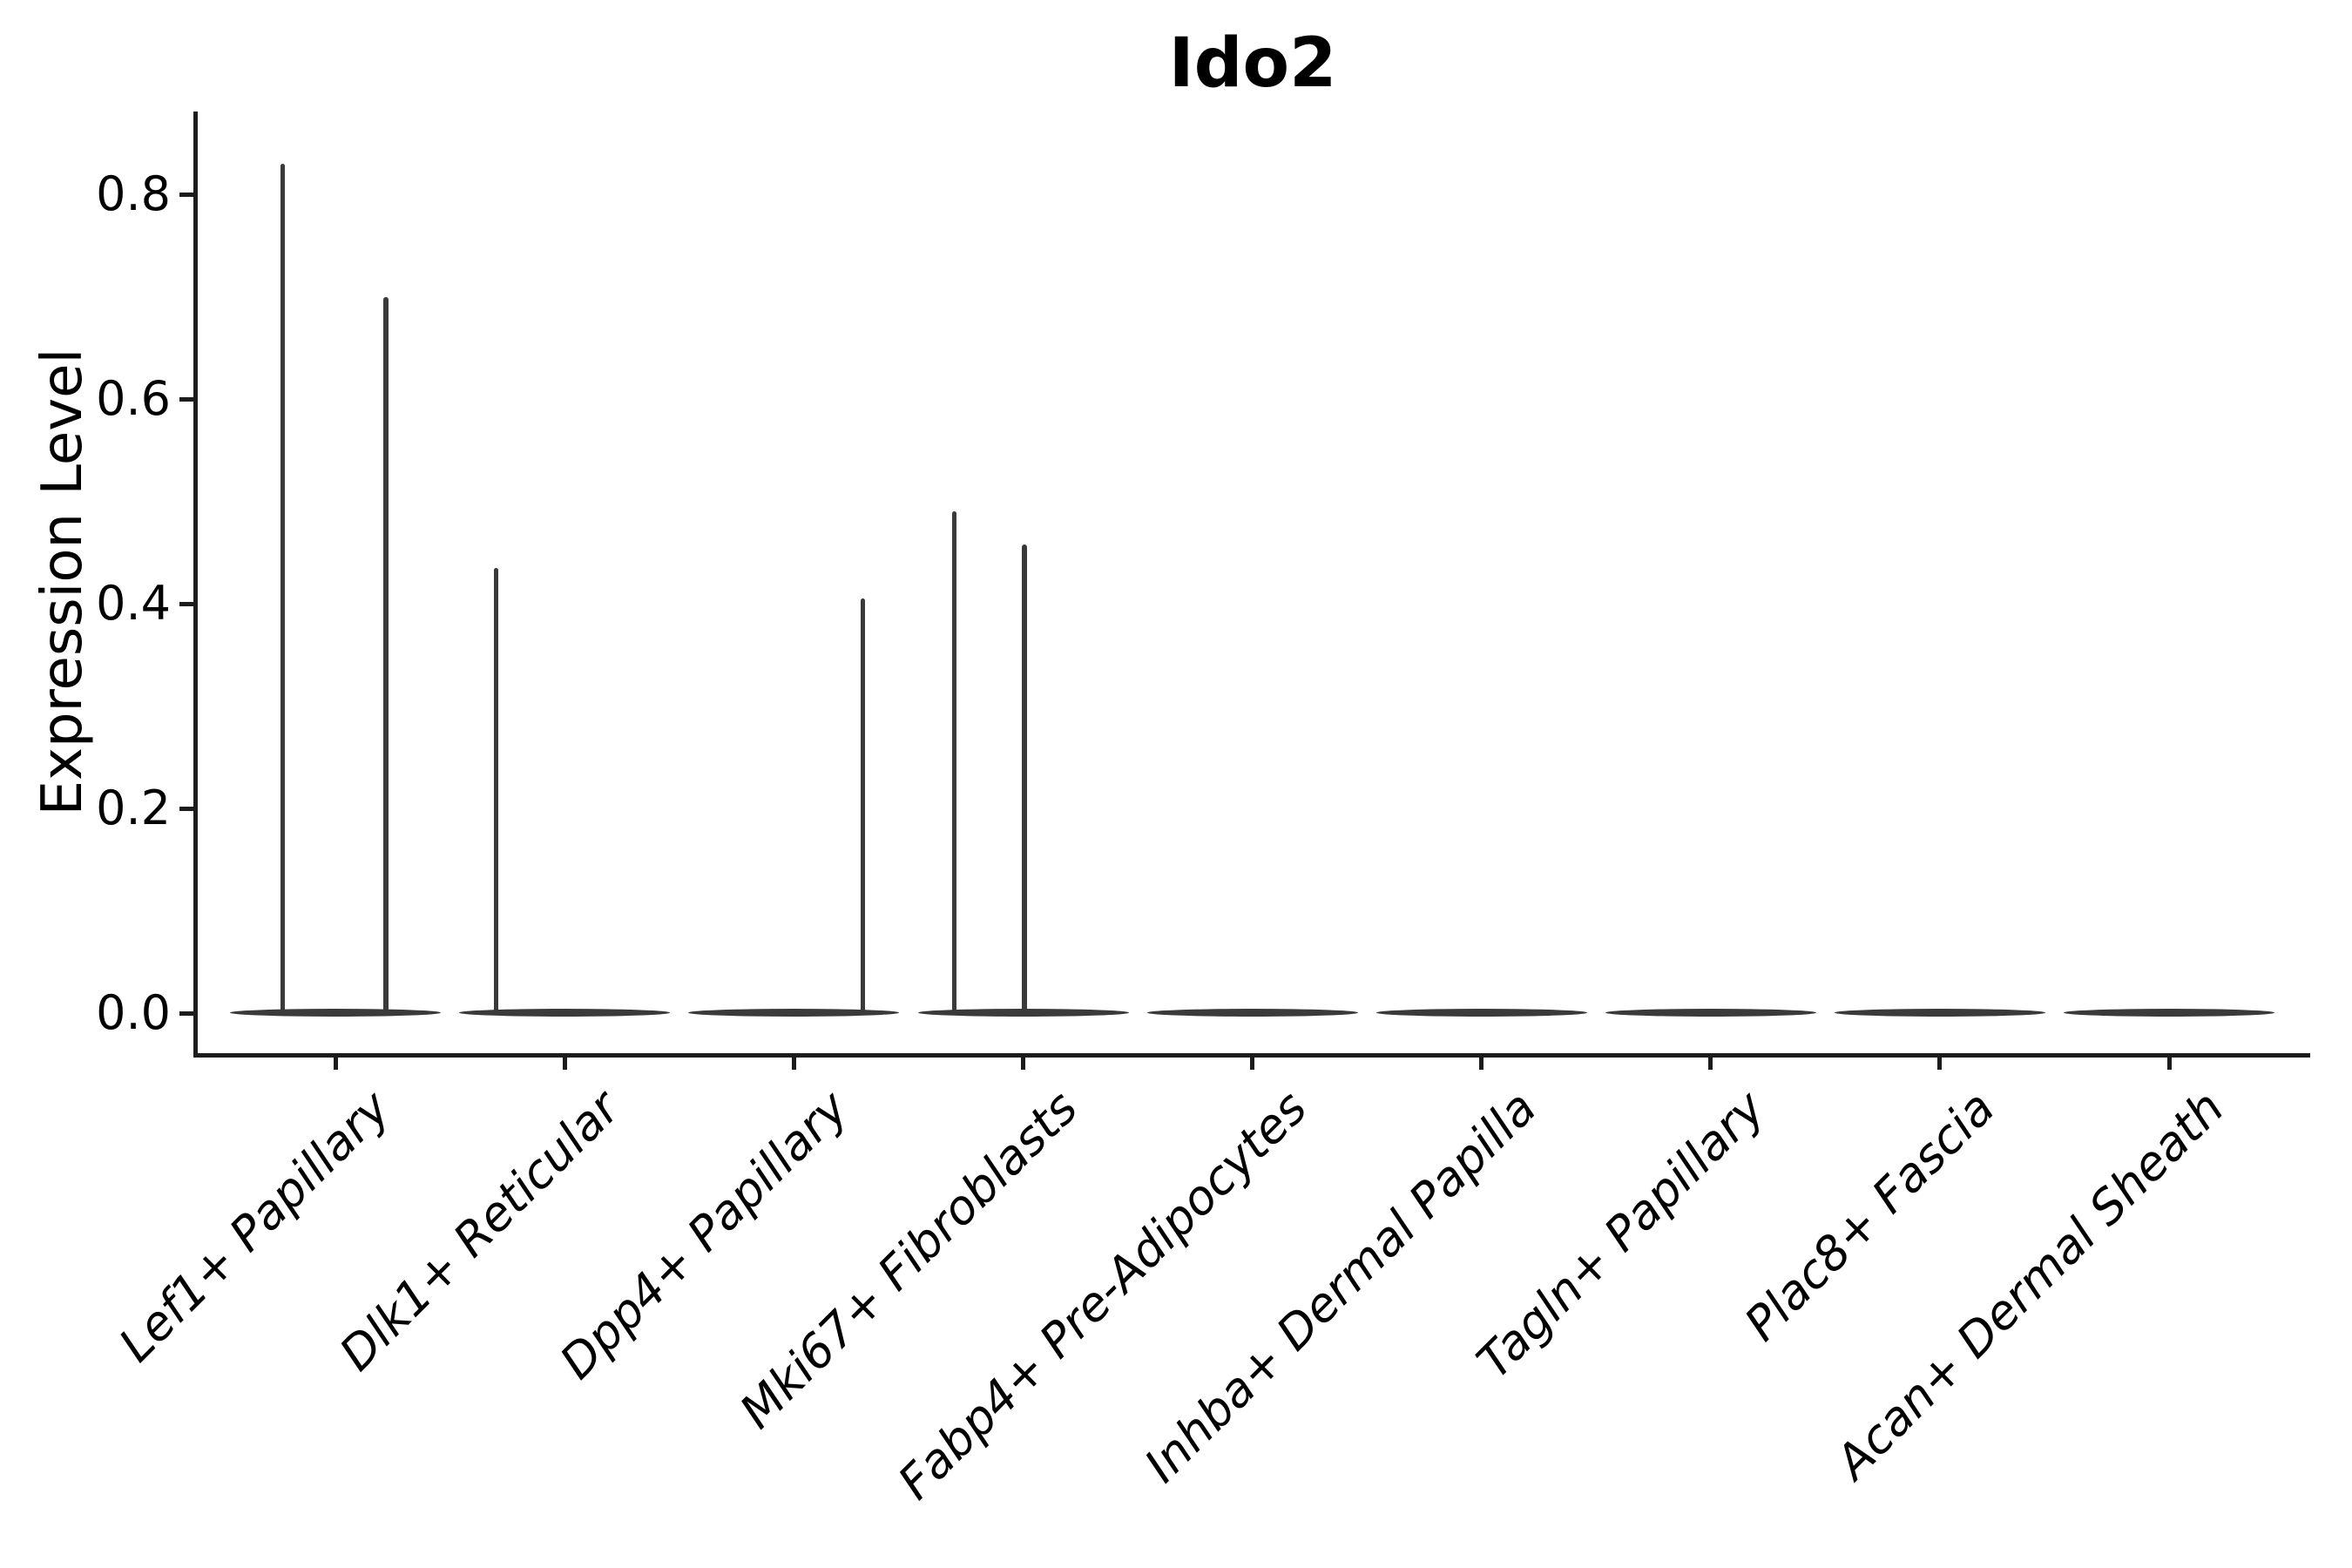  What do you see at coordinates (134, 193) in the screenshot?
I see `y-tick-label: 0.8` at bounding box center [134, 193].